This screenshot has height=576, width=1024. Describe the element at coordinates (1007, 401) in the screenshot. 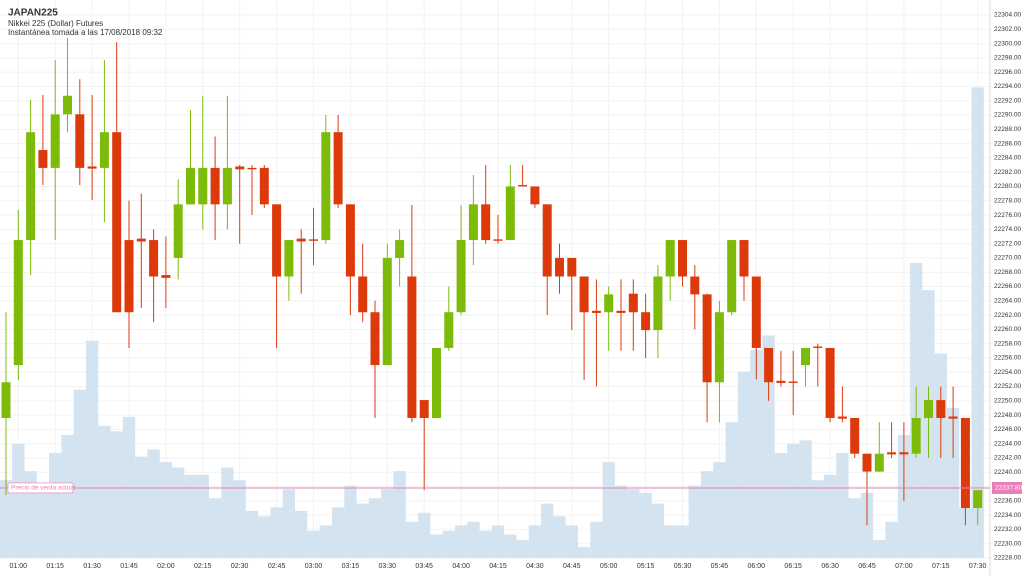

I see `y-tick-label: 22250.00` at that location.